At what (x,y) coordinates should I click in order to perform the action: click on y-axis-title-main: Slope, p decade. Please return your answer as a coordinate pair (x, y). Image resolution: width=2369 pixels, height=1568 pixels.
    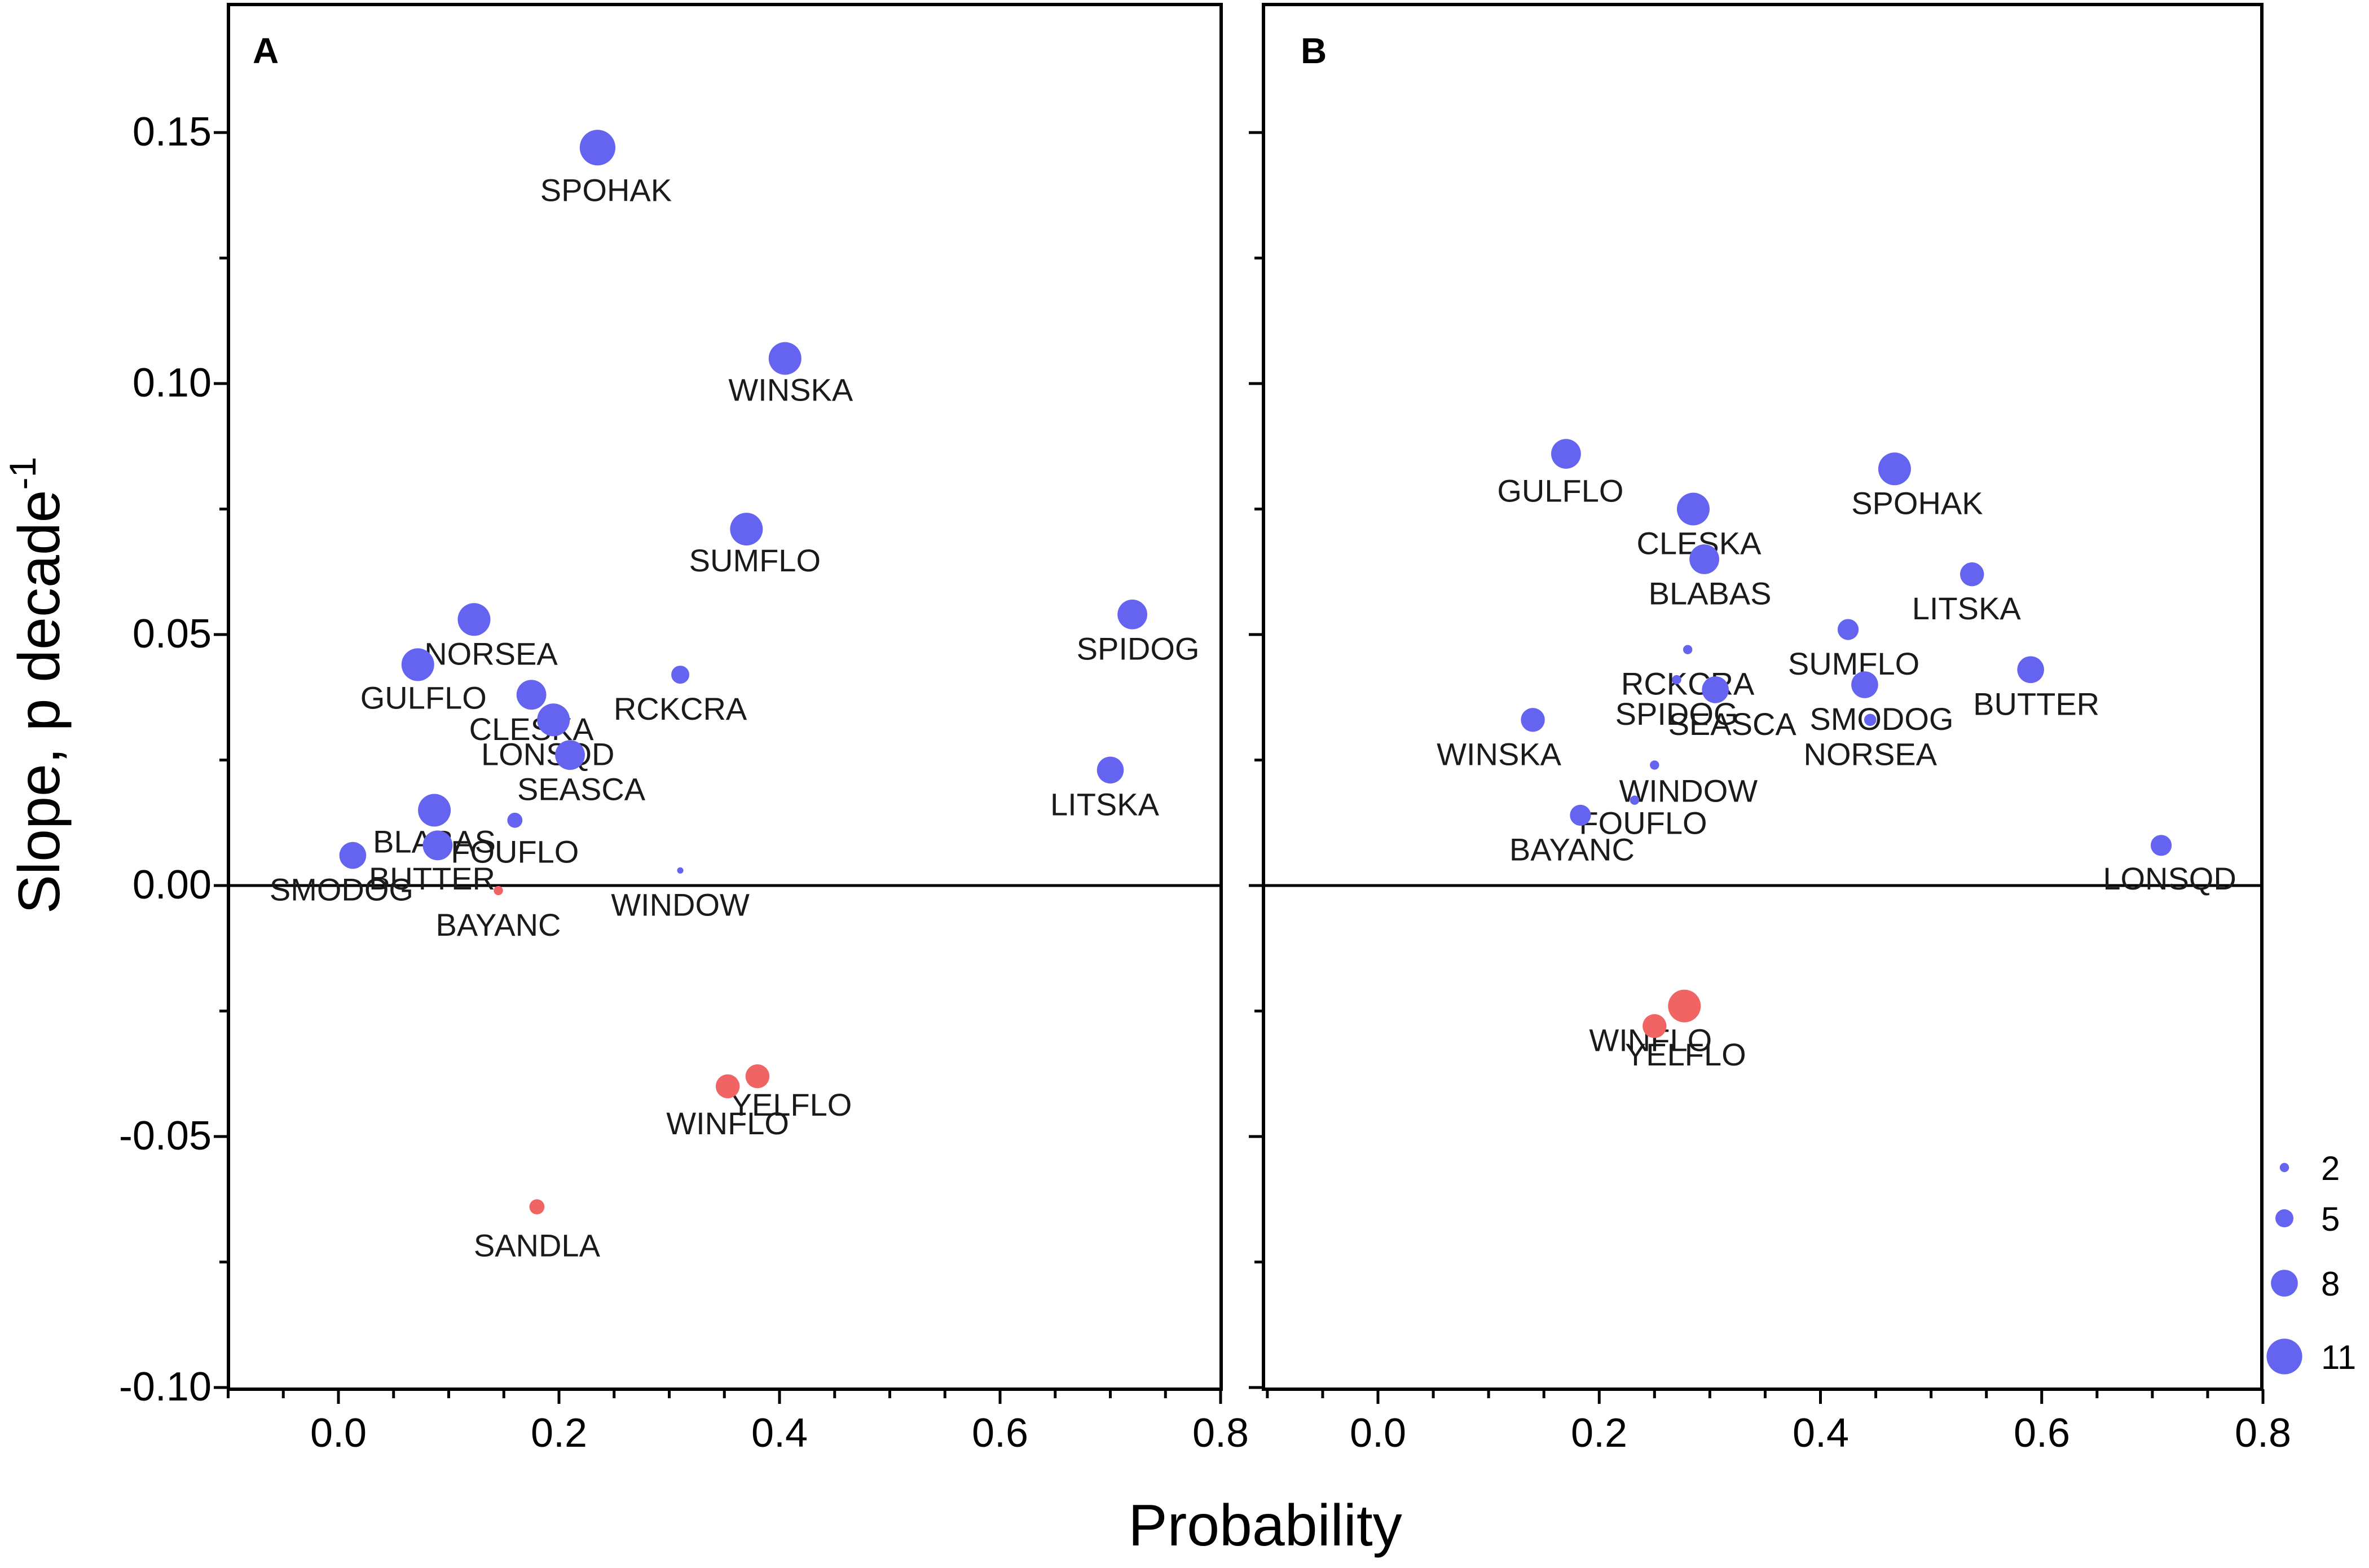
    Looking at the image, I should click on (39, 702).